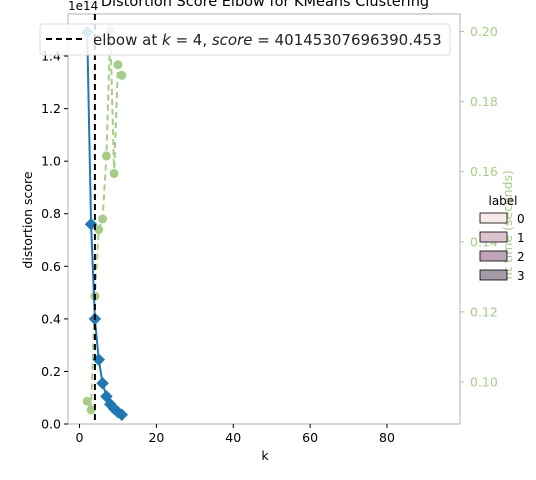 The width and height of the screenshot is (536, 480). What do you see at coordinates (51, 213) in the screenshot?
I see `y-tick-label: 0.8` at bounding box center [51, 213].